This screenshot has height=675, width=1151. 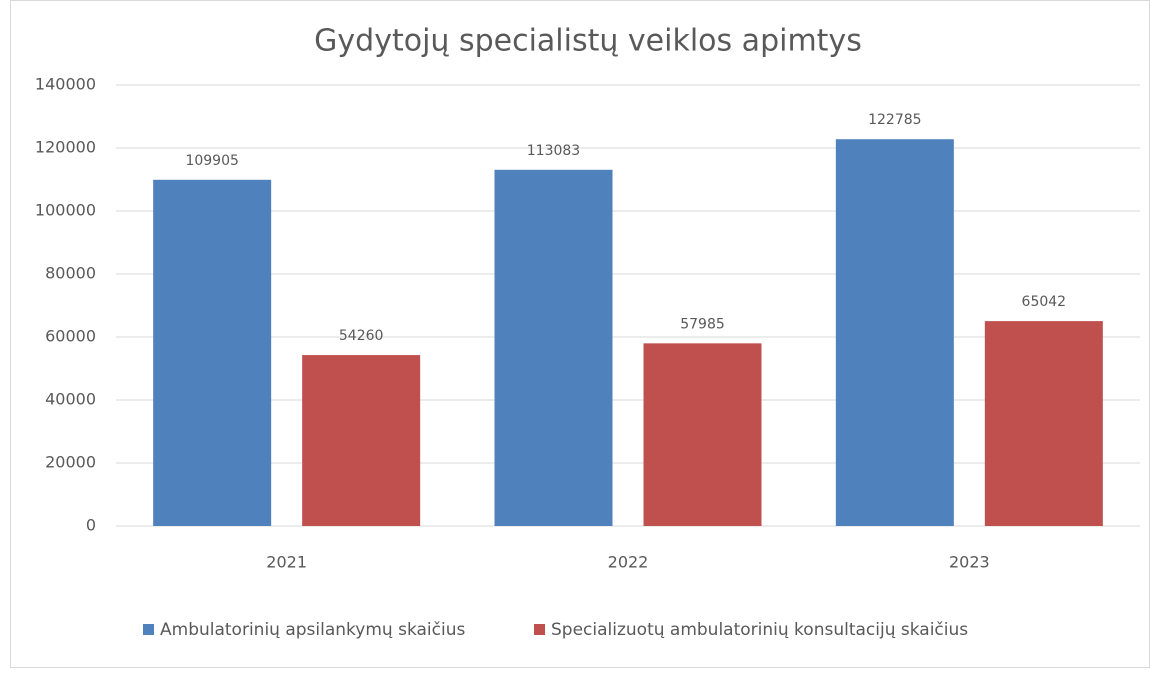 I want to click on chart-title: Gydytojų specialistų veiklos apimtys, so click(x=588, y=41).